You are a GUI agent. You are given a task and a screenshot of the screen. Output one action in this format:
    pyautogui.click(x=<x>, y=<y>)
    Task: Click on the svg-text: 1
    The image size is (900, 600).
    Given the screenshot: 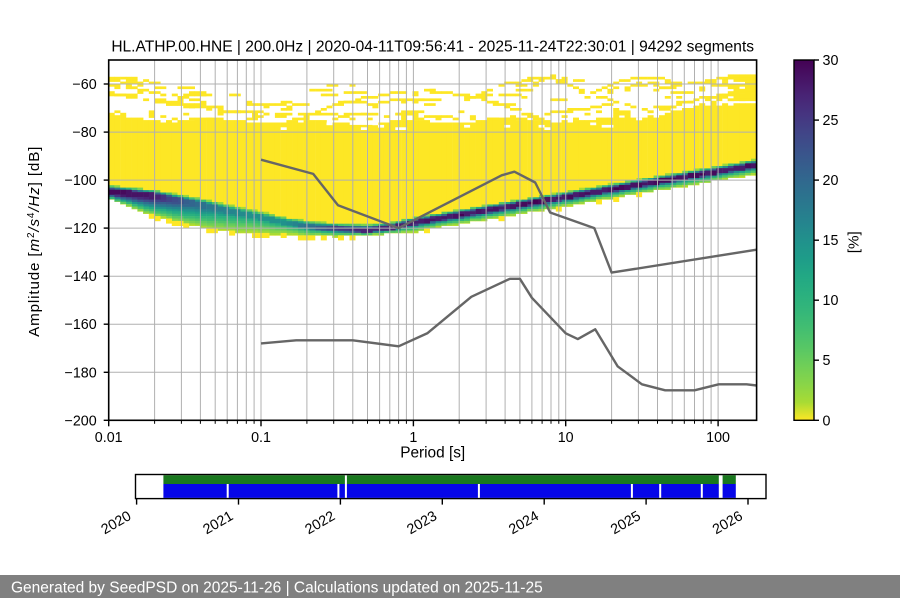 What is the action you would take?
    pyautogui.click(x=413, y=438)
    